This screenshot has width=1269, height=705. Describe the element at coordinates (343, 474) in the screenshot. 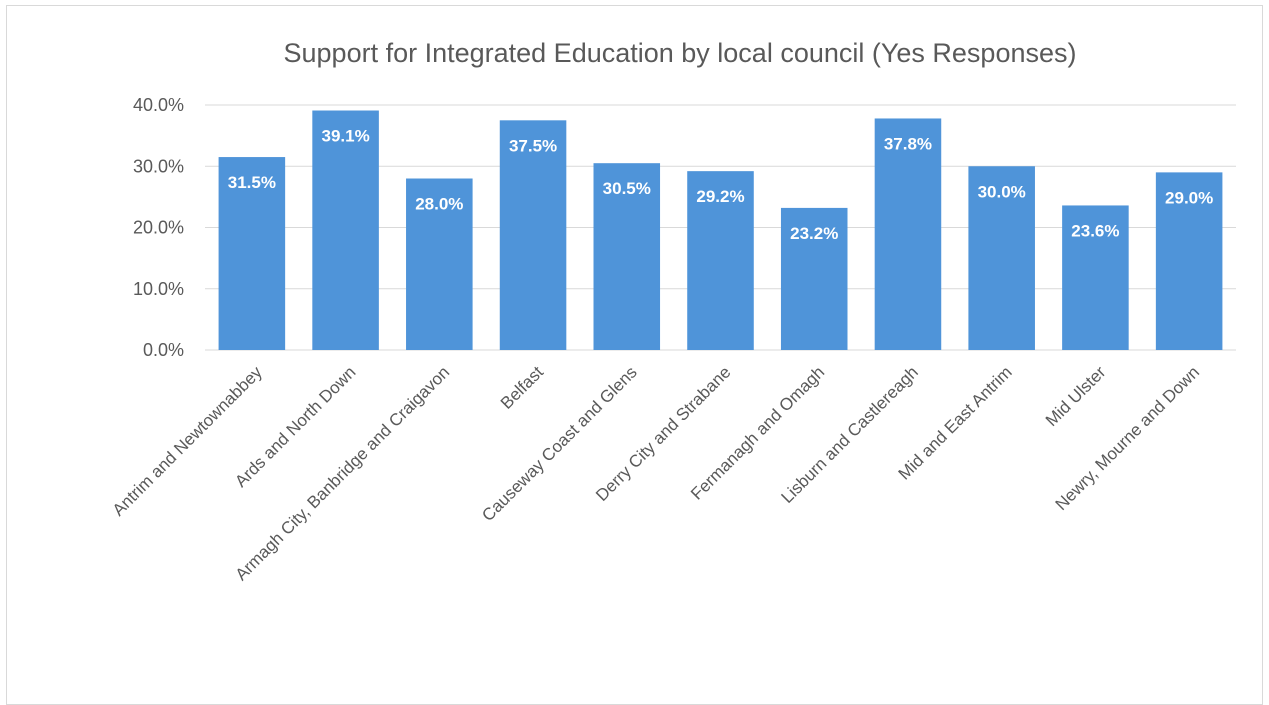

I see `x-category-label: Armagh City, Banbridge and Craigavon` at that location.